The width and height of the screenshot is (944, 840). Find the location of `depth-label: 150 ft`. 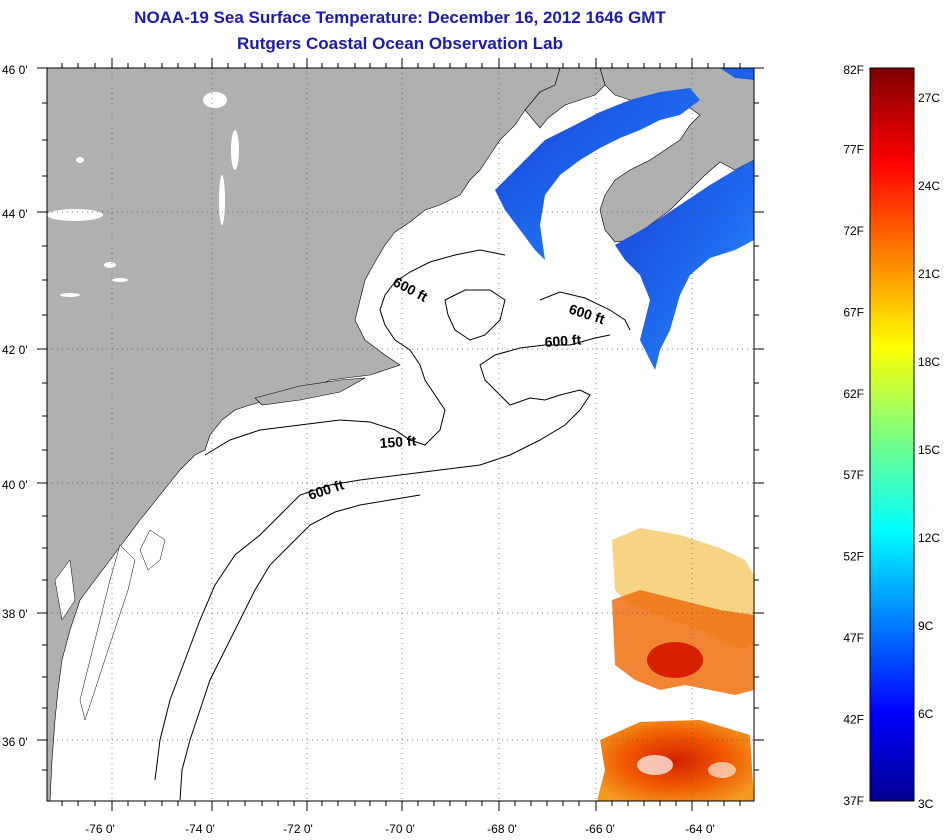

depth-label: 150 ft is located at coordinates (398, 441).